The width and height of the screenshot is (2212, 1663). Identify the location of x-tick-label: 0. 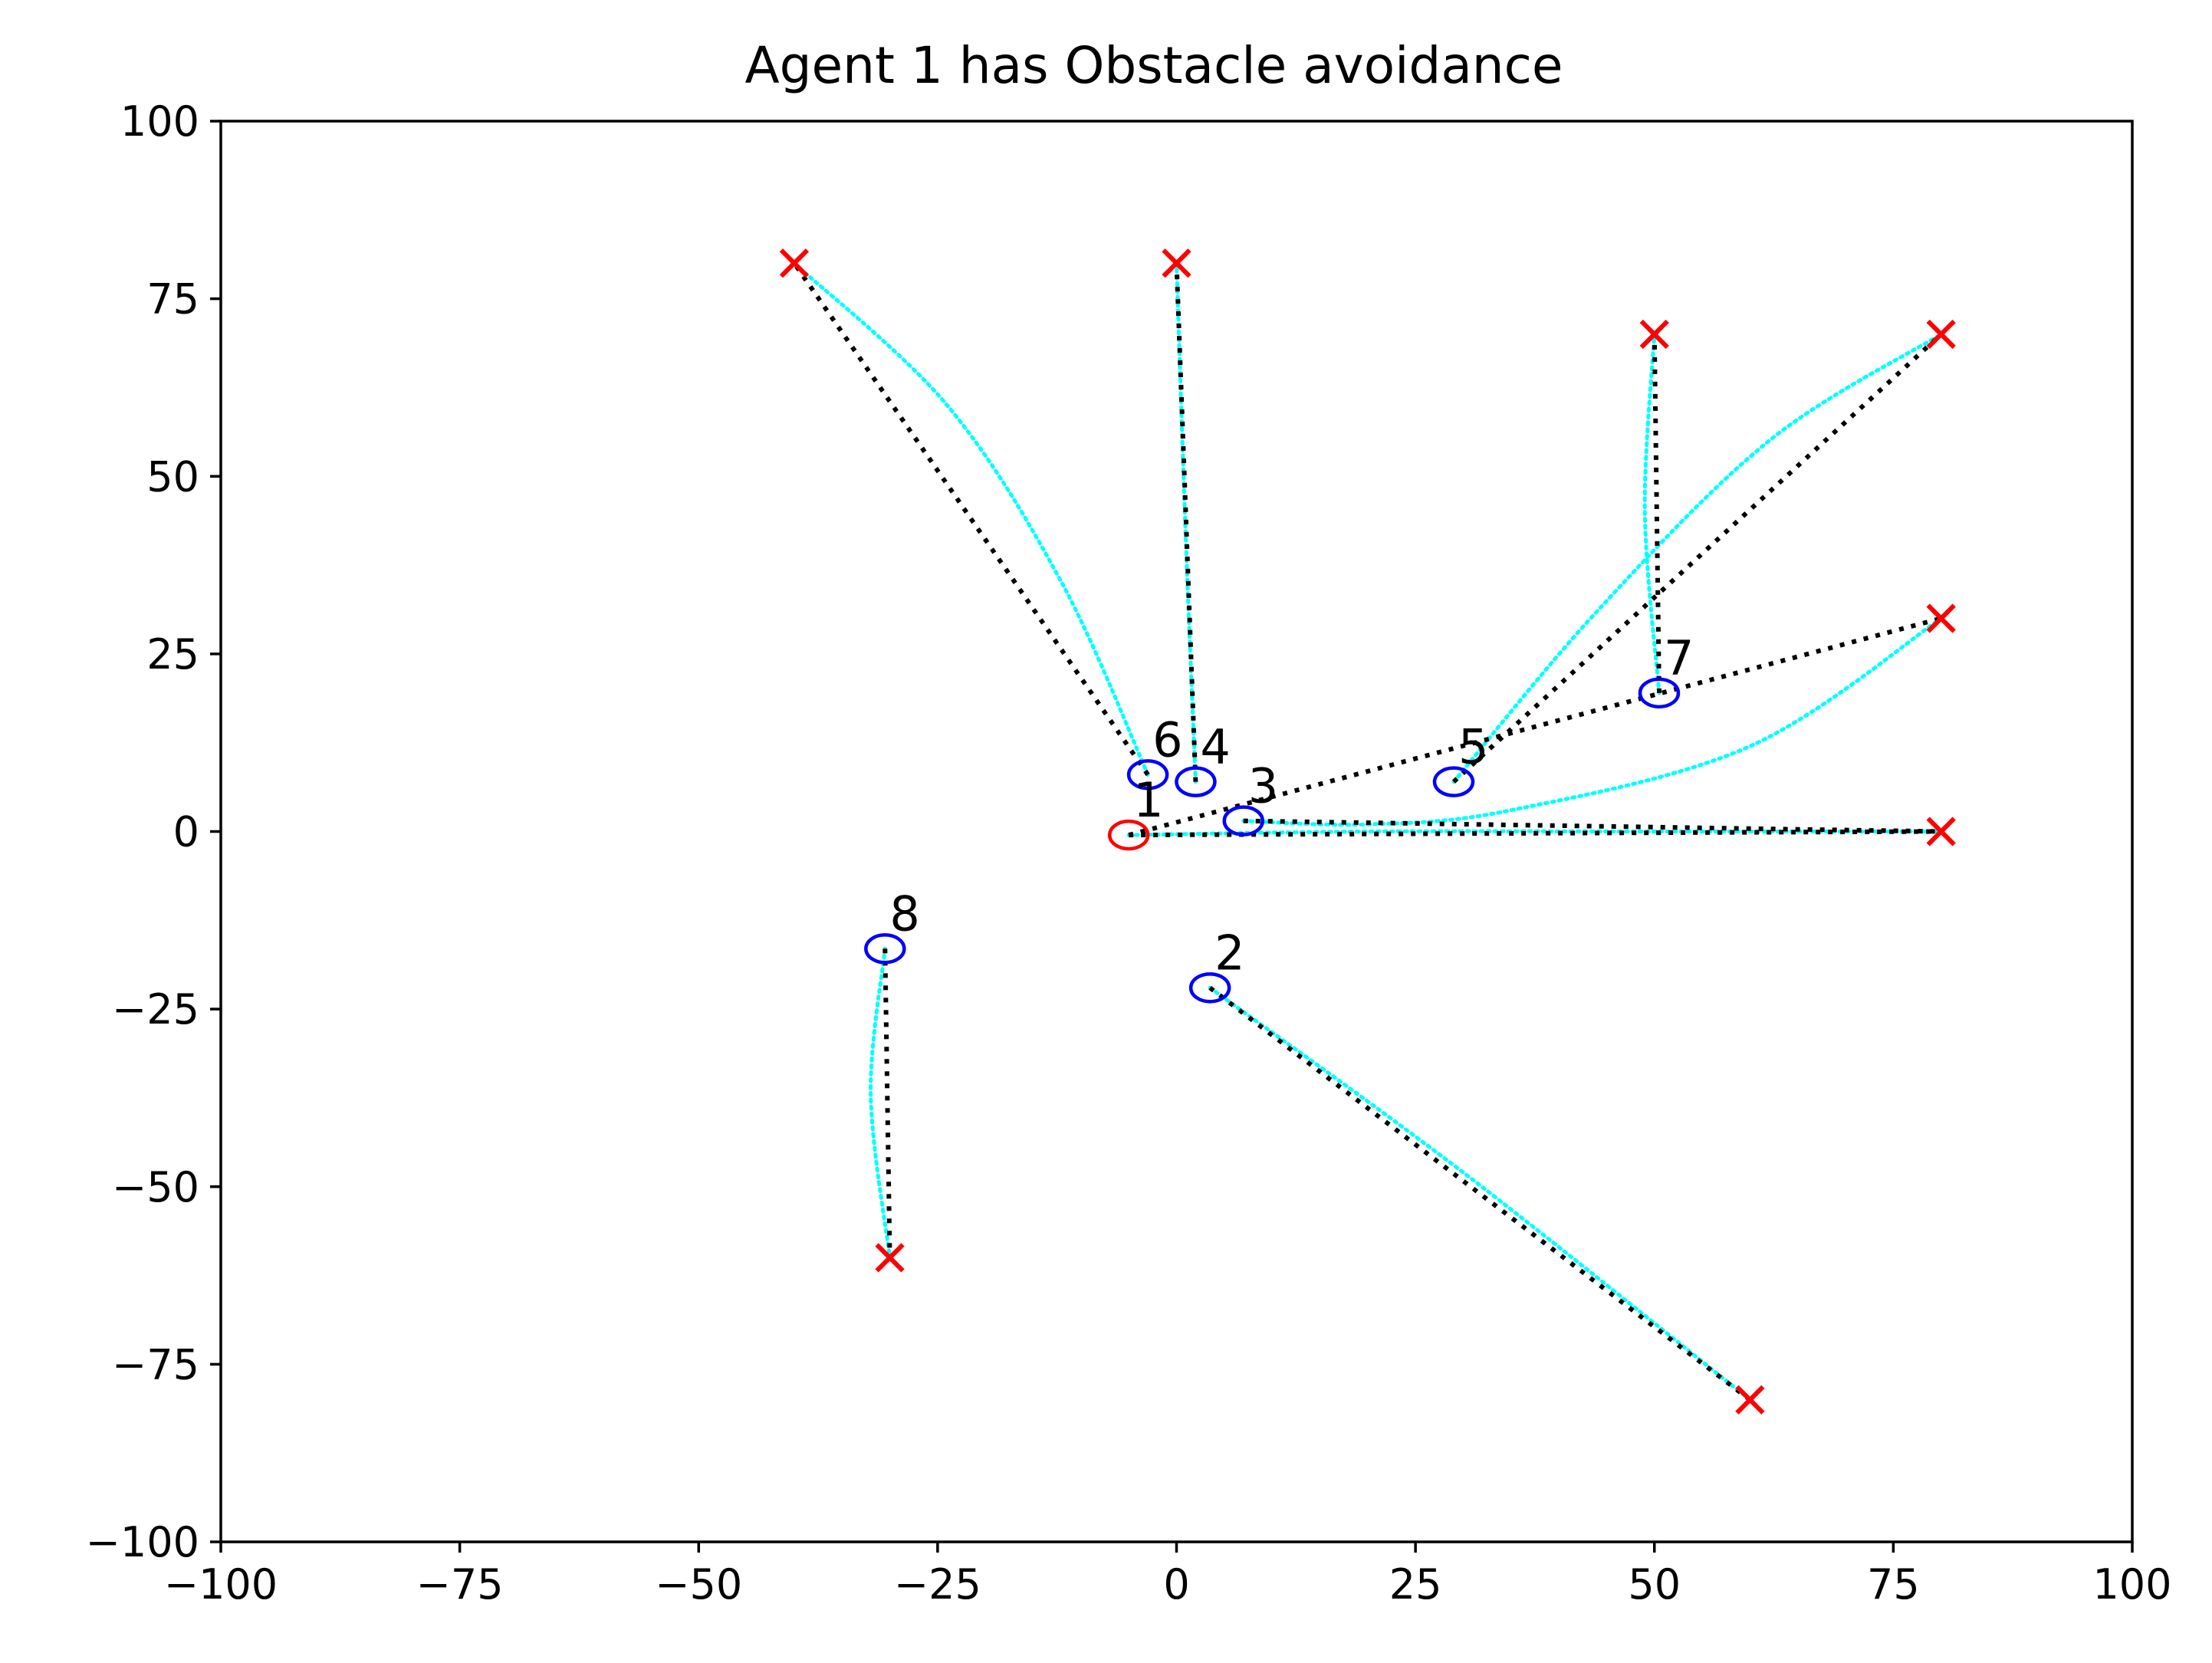
(1176, 1585).